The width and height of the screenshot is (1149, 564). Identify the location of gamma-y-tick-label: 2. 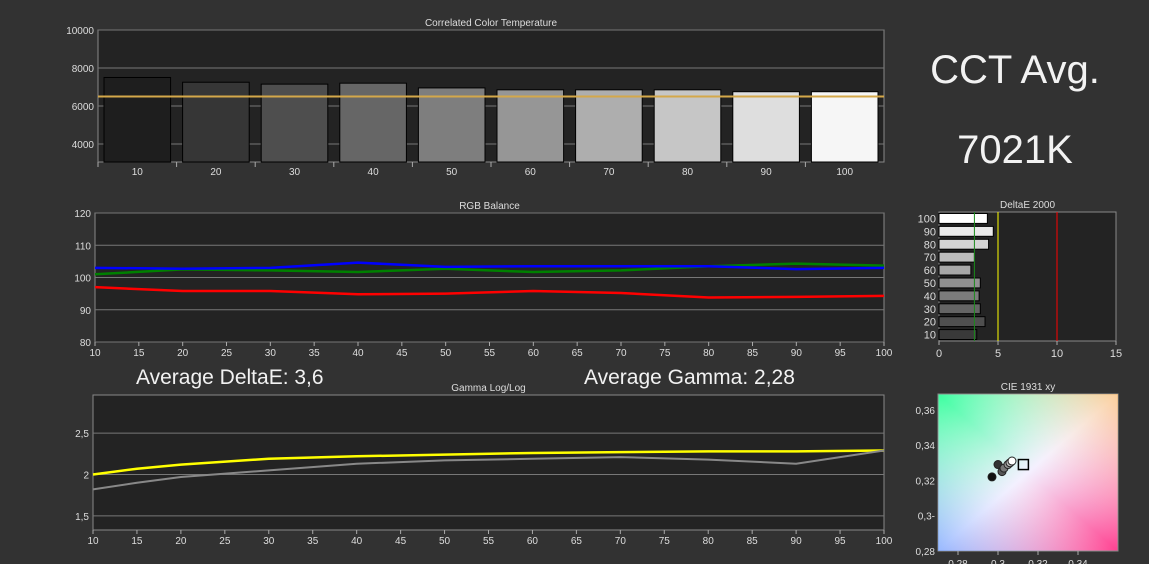
(86, 476).